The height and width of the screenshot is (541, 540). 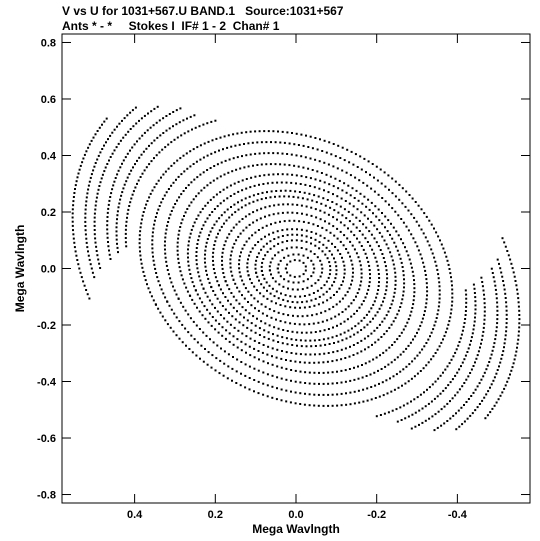 What do you see at coordinates (48, 270) in the screenshot?
I see `y-tick-label: 0.0` at bounding box center [48, 270].